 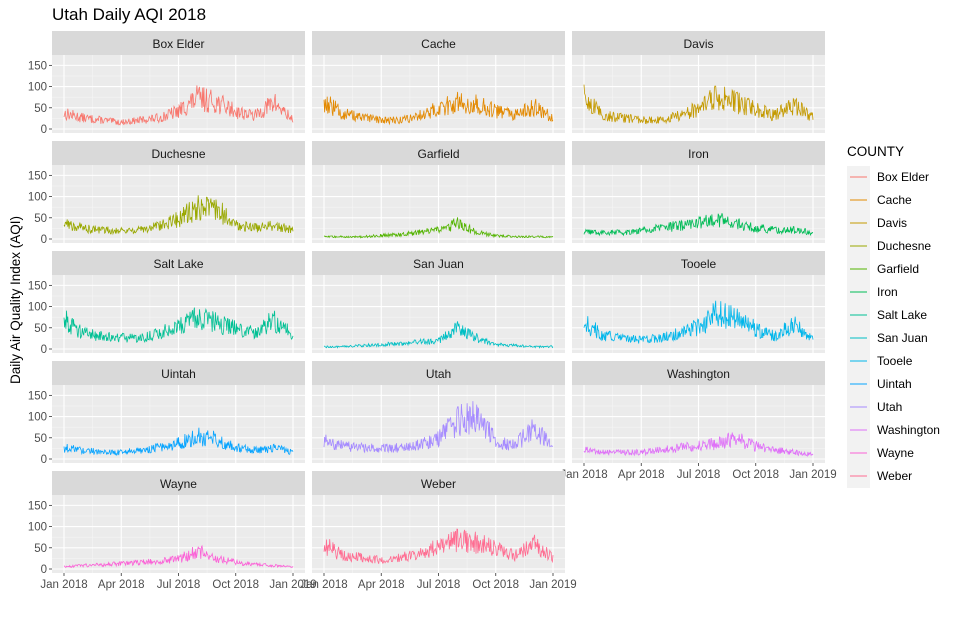 What do you see at coordinates (178, 325) in the screenshot?
I see `series-line-salt-lake` at bounding box center [178, 325].